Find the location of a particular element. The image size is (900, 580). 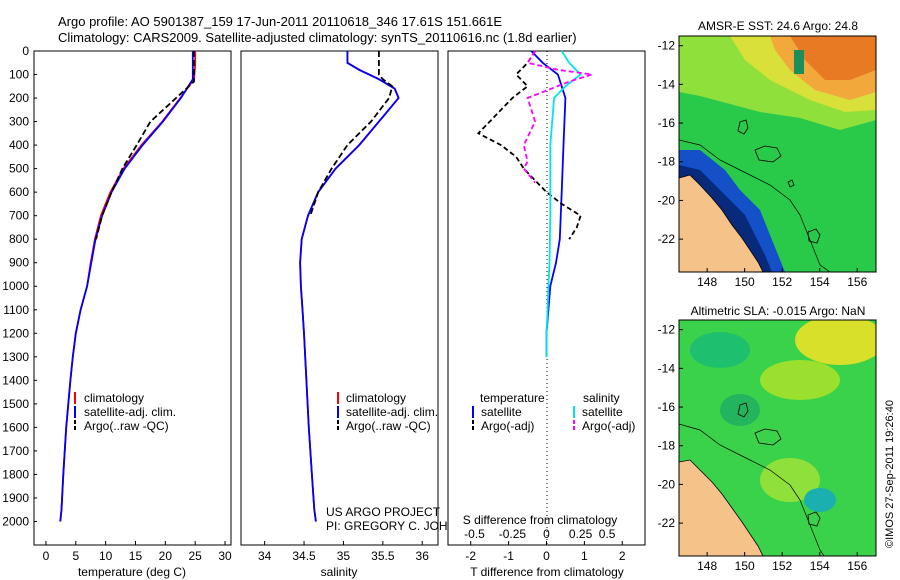

sst-map-frame is located at coordinates (777, 154).